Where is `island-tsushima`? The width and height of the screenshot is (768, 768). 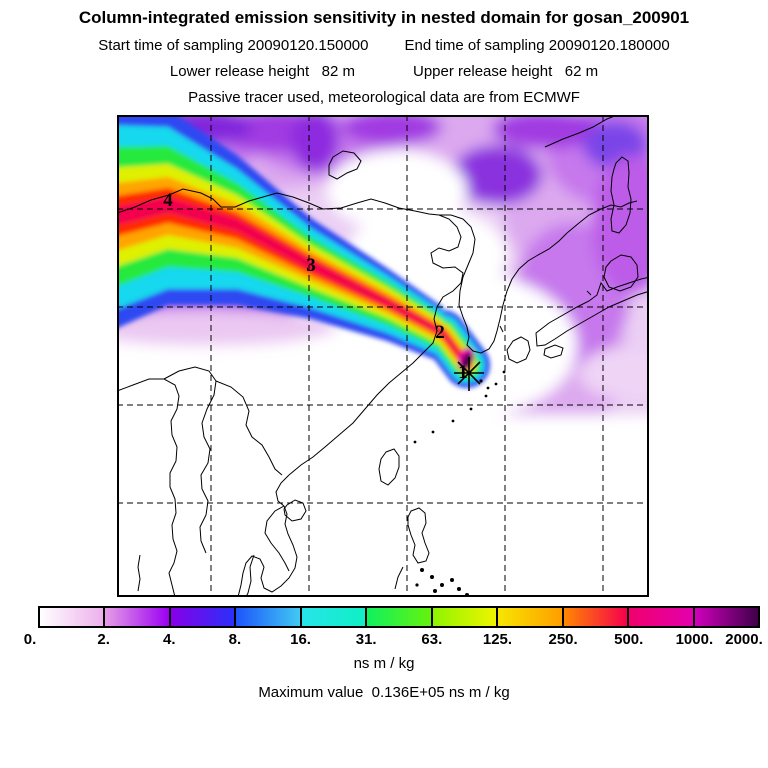 island-tsushima is located at coordinates (501, 329).